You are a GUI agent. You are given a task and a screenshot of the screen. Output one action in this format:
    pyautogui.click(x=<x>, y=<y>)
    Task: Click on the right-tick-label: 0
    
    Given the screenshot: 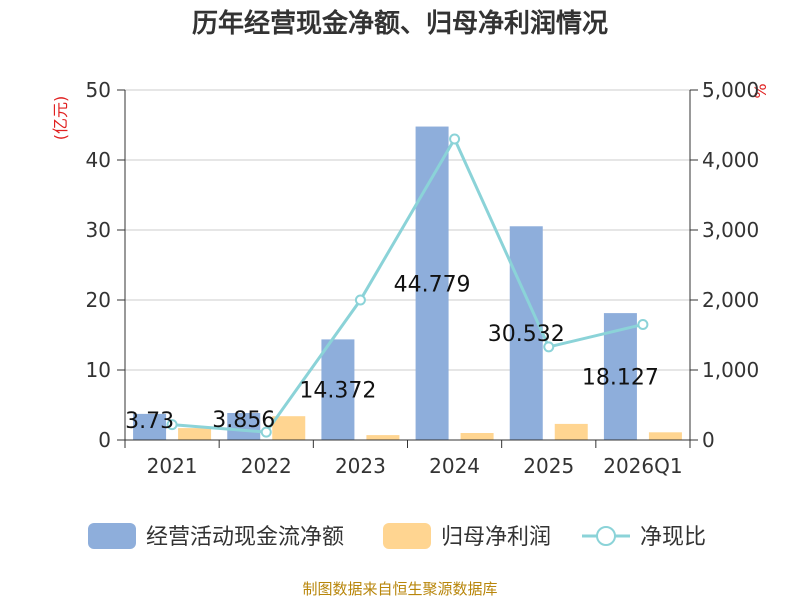 What is the action you would take?
    pyautogui.click(x=708, y=440)
    